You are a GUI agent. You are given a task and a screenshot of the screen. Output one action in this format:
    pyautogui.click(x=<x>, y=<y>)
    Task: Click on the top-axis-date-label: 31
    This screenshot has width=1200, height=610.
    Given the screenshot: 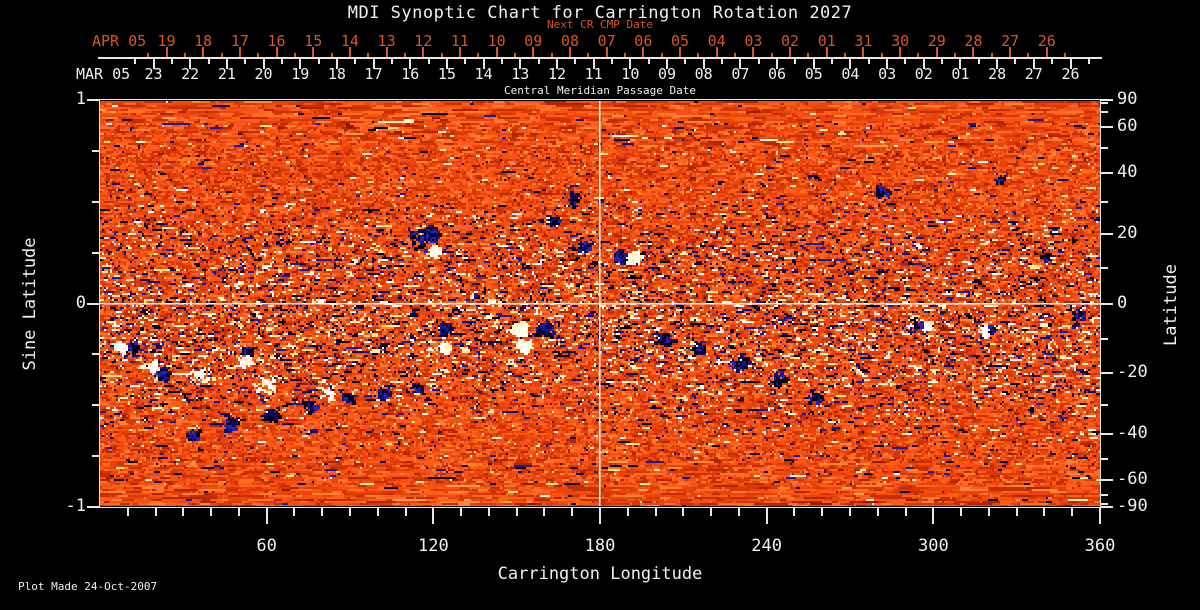 What is the action you would take?
    pyautogui.click(x=863, y=41)
    